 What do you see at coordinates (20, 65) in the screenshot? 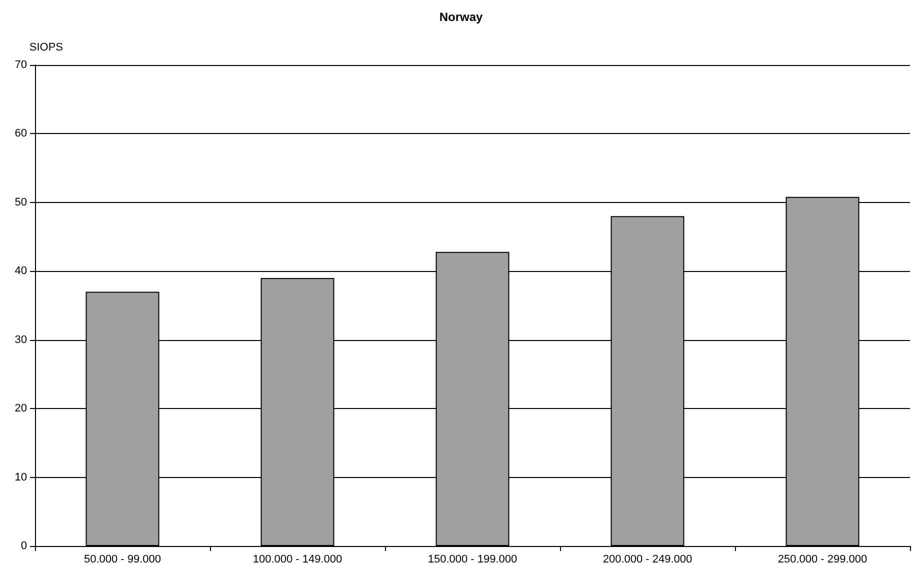
I see `y-tick-label: 70` at bounding box center [20, 65].